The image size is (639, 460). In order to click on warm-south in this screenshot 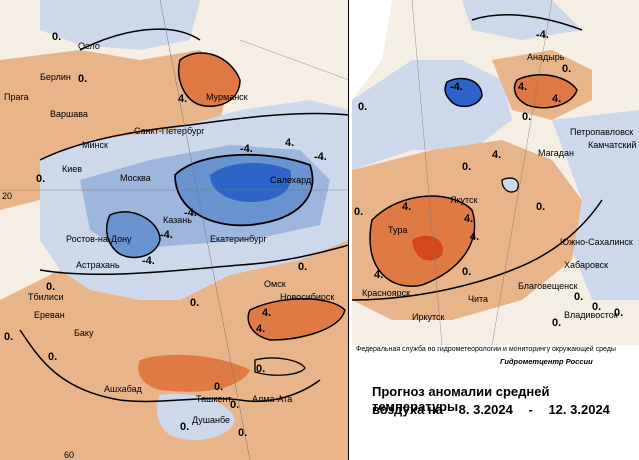, I will do `click(194, 373)`.